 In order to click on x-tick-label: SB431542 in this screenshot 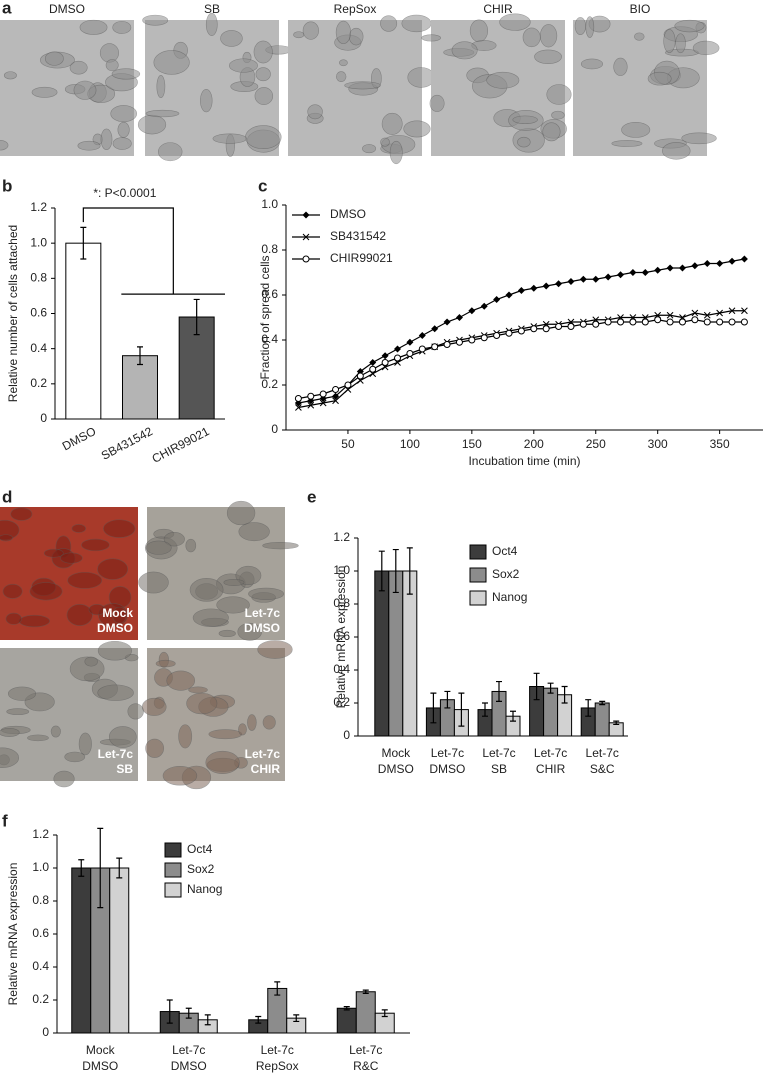, I will do `click(127, 443)`.